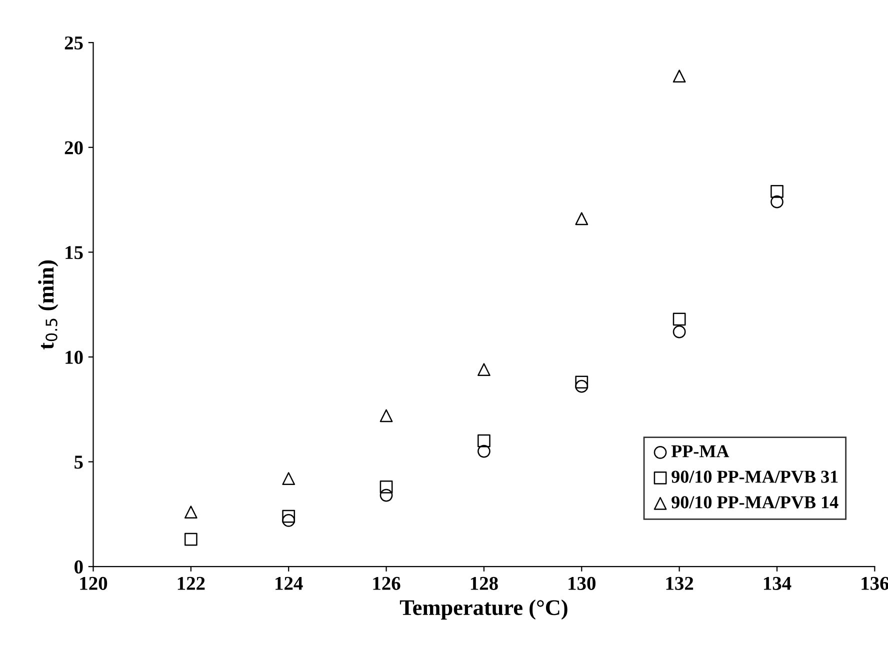 The width and height of the screenshot is (888, 655). I want to click on legend-label: PP-MA, so click(700, 451).